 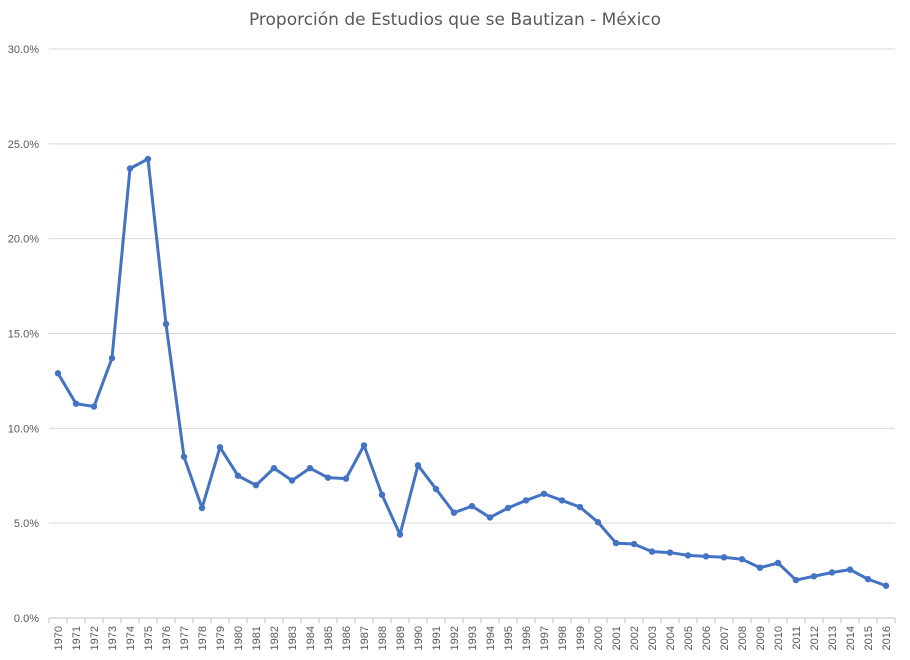 I want to click on x-tick-label: 2011, so click(x=797, y=638).